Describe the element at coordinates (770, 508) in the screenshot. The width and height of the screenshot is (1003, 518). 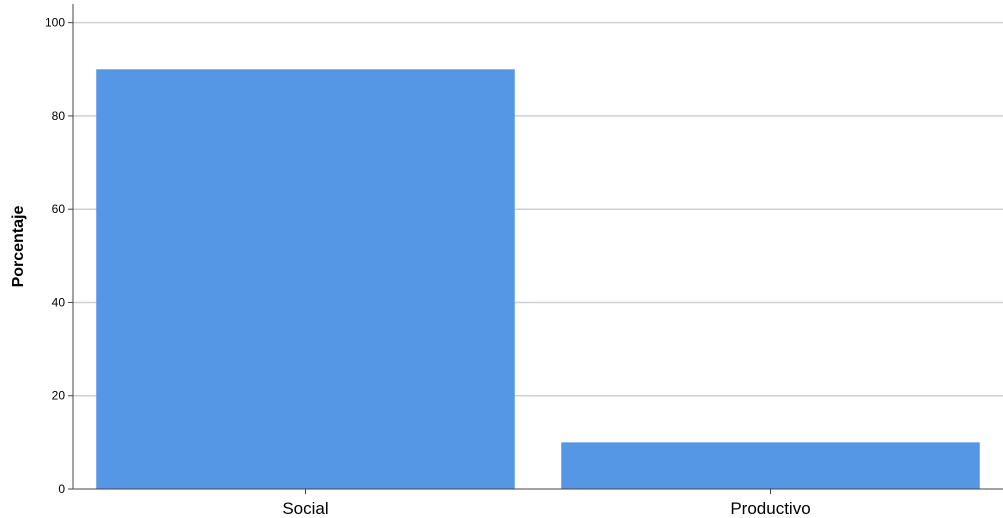
I see `x-tick-label-productivo: Productivo` at that location.